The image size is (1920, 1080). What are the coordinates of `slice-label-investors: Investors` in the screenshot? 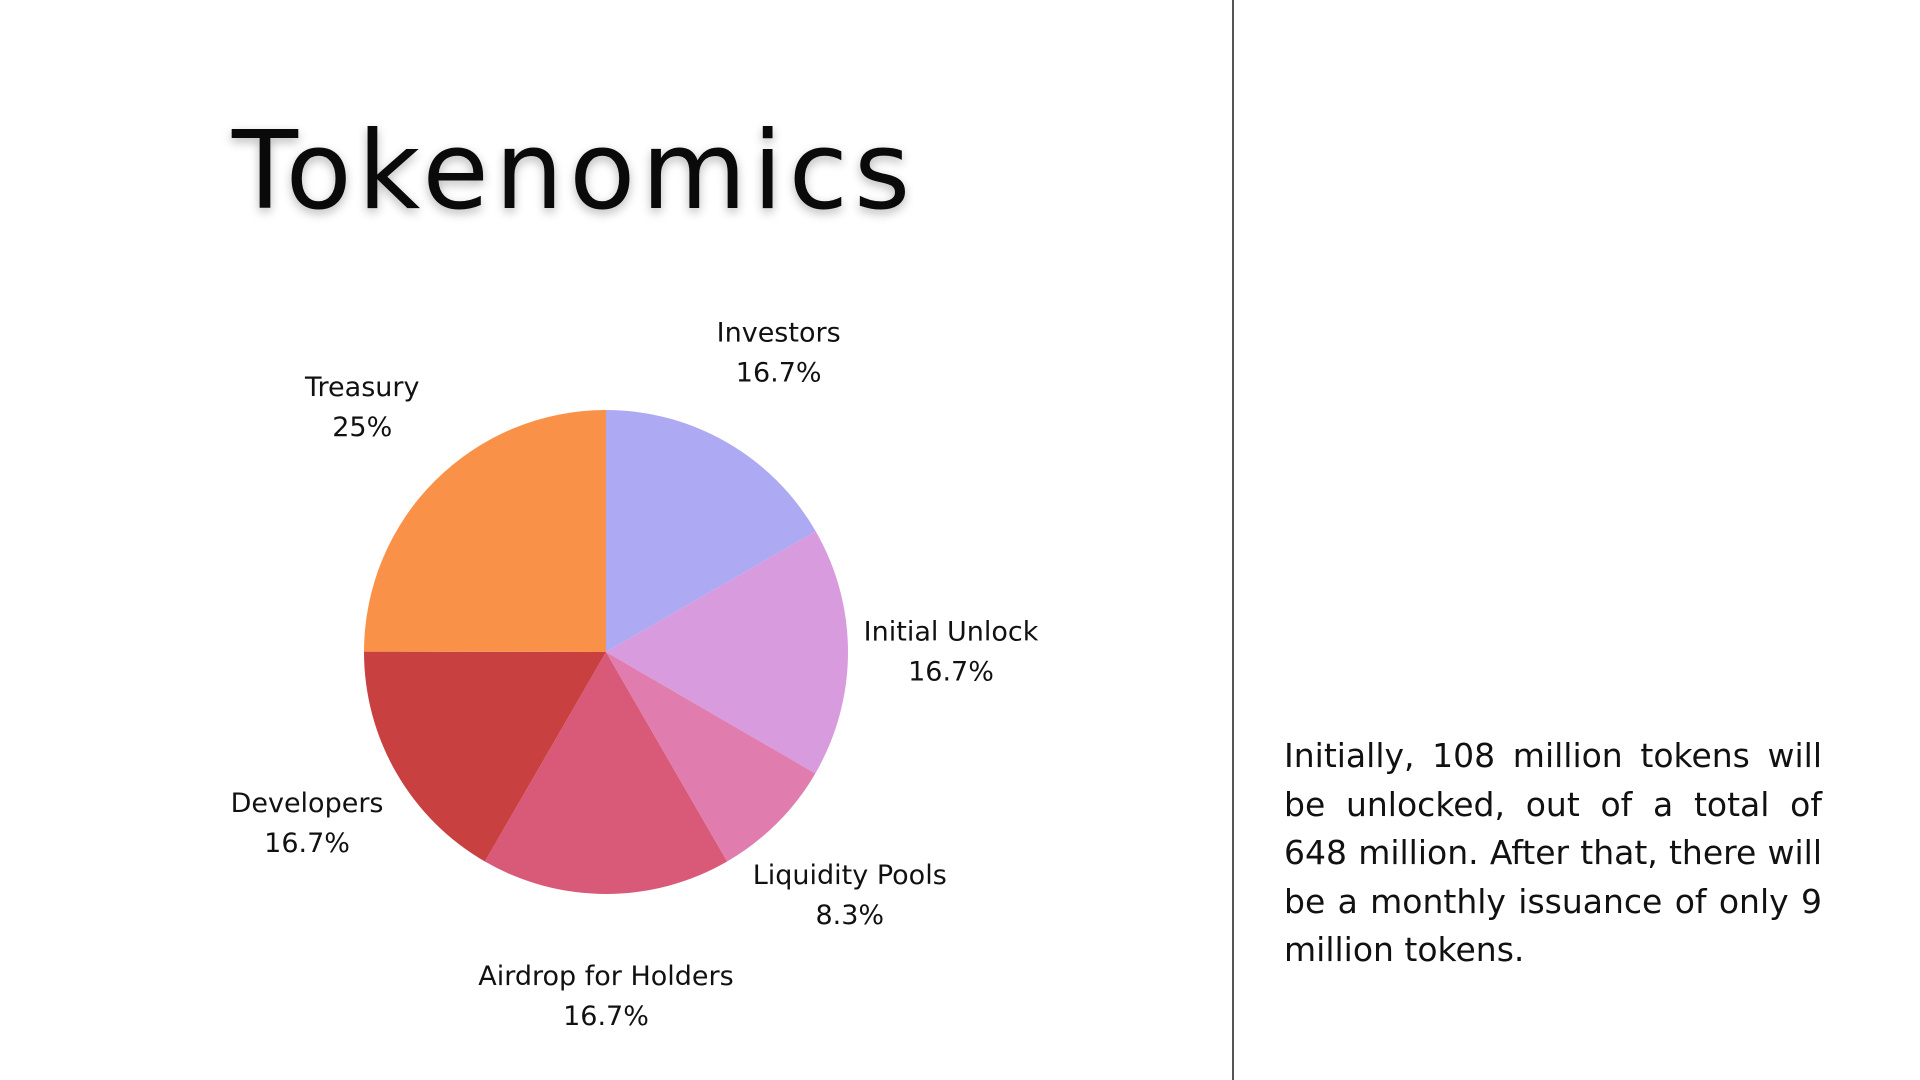 It's located at (779, 332).